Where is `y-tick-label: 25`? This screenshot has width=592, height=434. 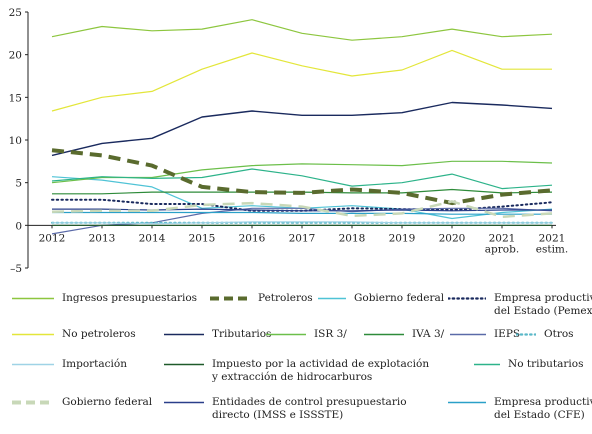 y-tick-label: 25 is located at coordinates (15, 13).